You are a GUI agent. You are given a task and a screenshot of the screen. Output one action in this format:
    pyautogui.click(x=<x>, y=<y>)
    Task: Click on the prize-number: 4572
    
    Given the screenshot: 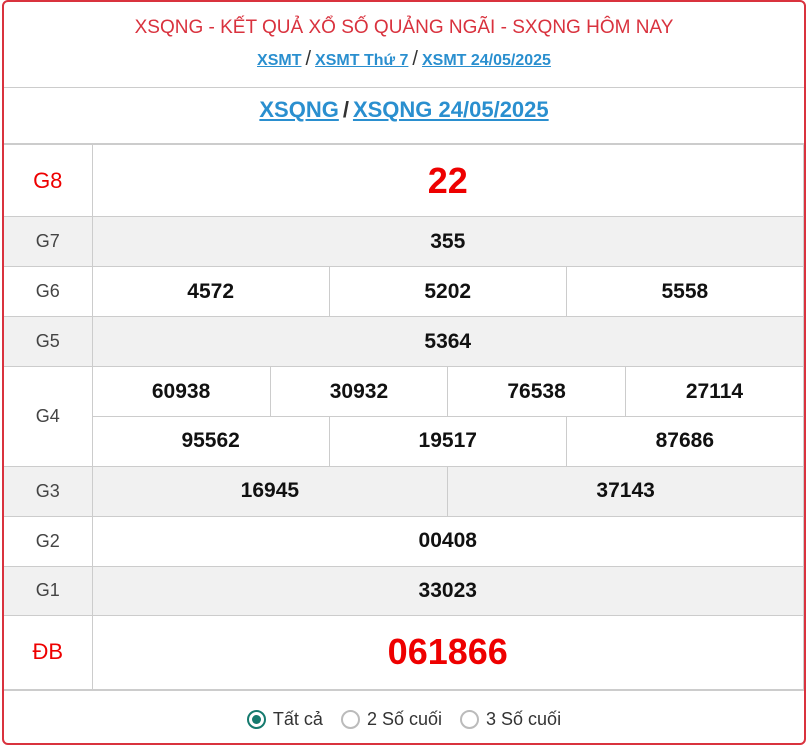 What is the action you would take?
    pyautogui.click(x=211, y=291)
    